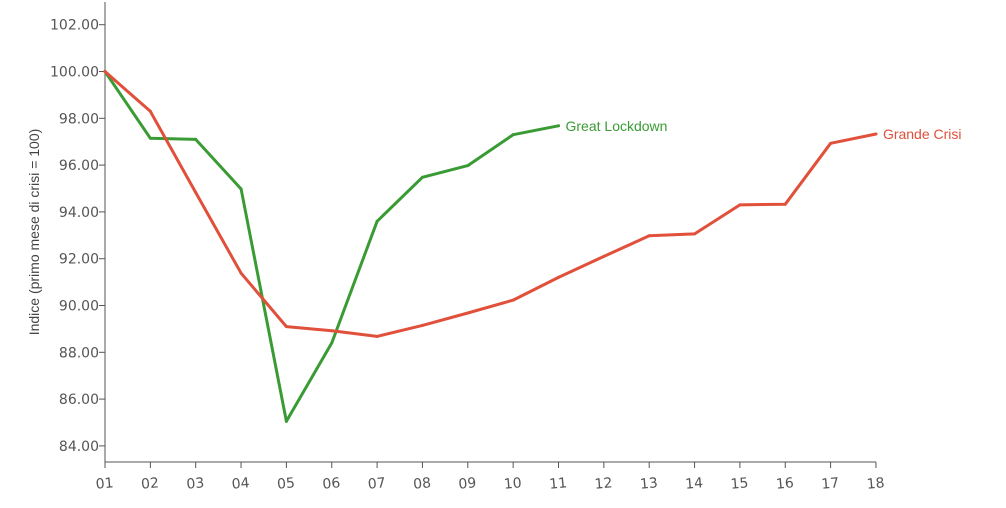  I want to click on x-tick-label: 07, so click(376, 483).